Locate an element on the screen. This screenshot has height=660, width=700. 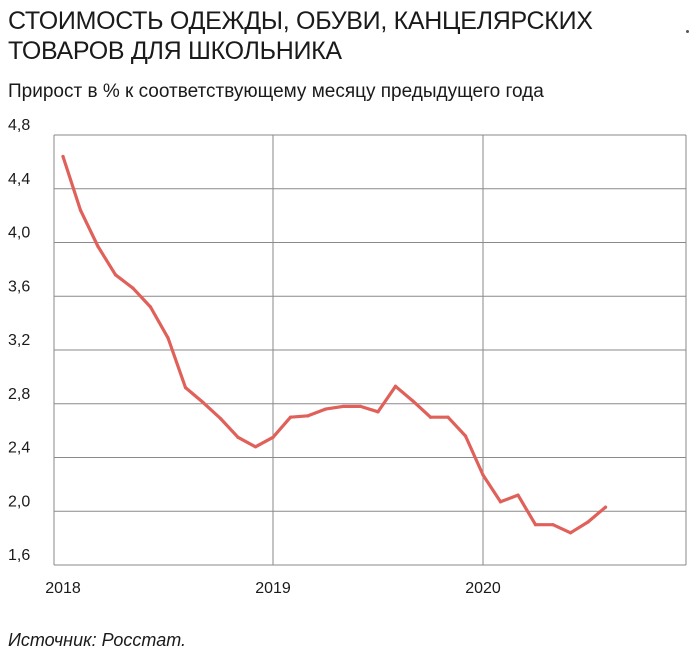
y-tick-label: 3,6 is located at coordinates (19, 286).